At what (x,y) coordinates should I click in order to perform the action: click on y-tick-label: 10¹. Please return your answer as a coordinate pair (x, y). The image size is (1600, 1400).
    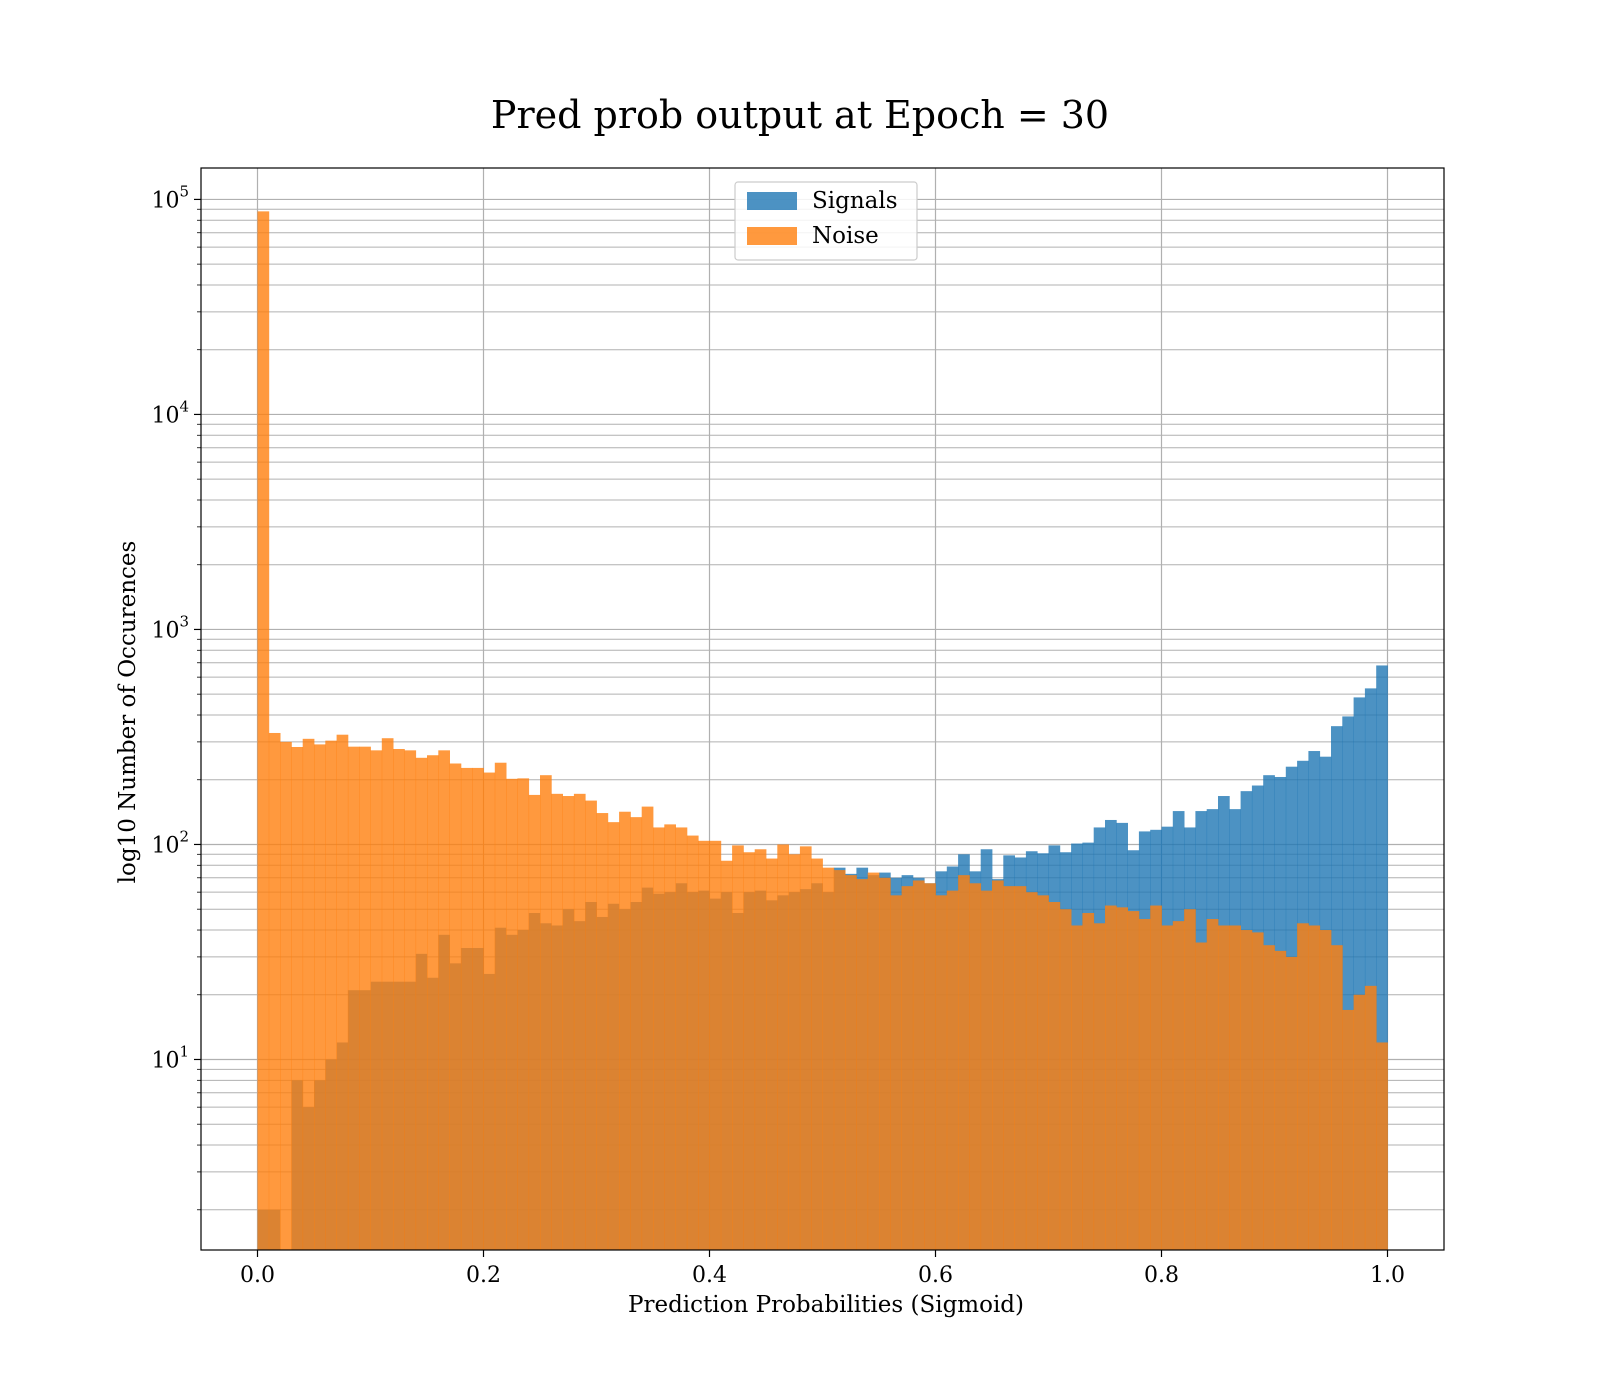
    Looking at the image, I should click on (170, 1057).